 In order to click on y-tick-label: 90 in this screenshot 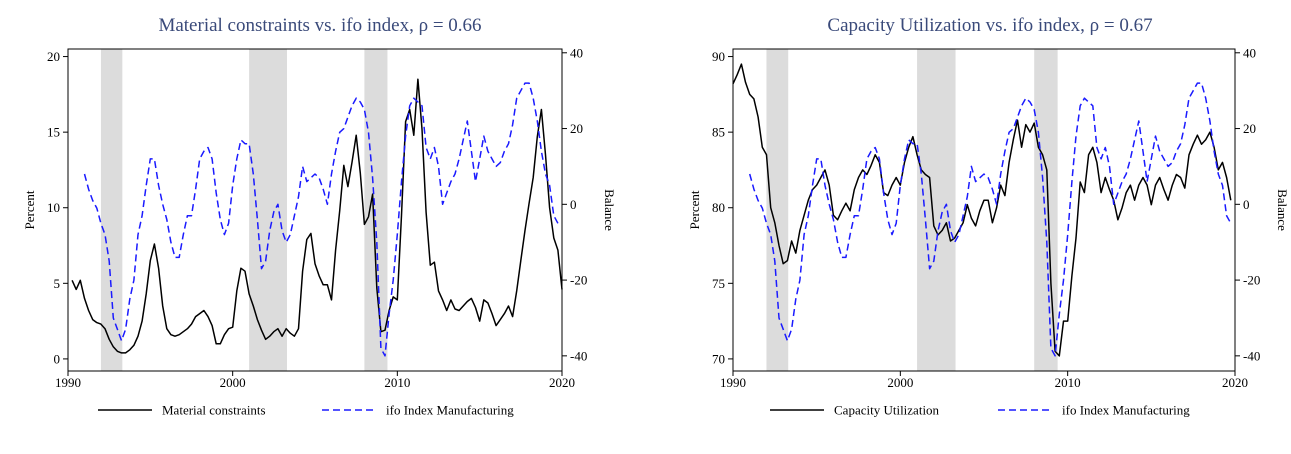, I will do `click(718, 56)`.